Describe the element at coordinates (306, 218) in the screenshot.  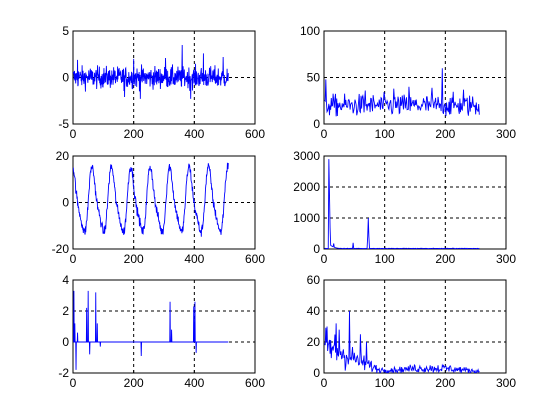
I see `y-tick-label: 1000` at that location.